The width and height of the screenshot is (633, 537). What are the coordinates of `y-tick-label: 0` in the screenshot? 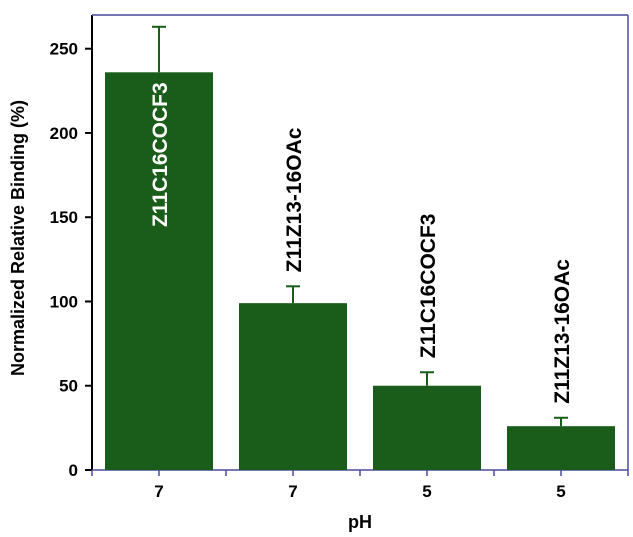 It's located at (73, 470).